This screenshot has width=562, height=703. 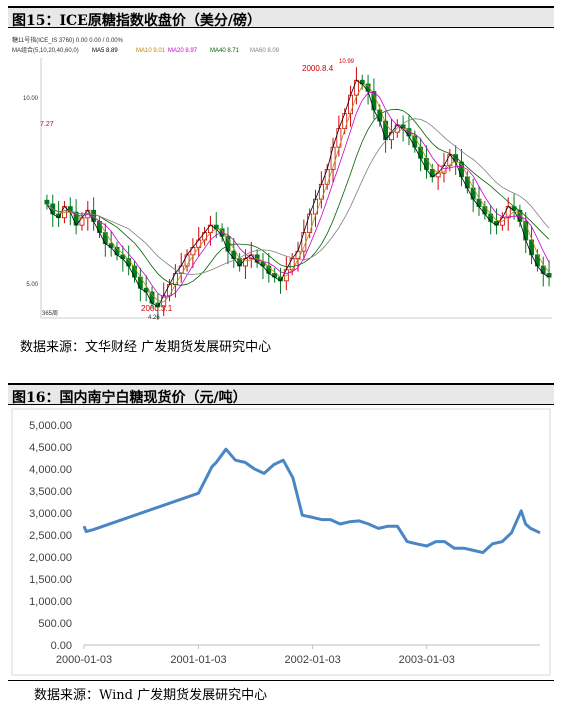 What do you see at coordinates (31, 99) in the screenshot?
I see `y-tick-10: 10.00` at bounding box center [31, 99].